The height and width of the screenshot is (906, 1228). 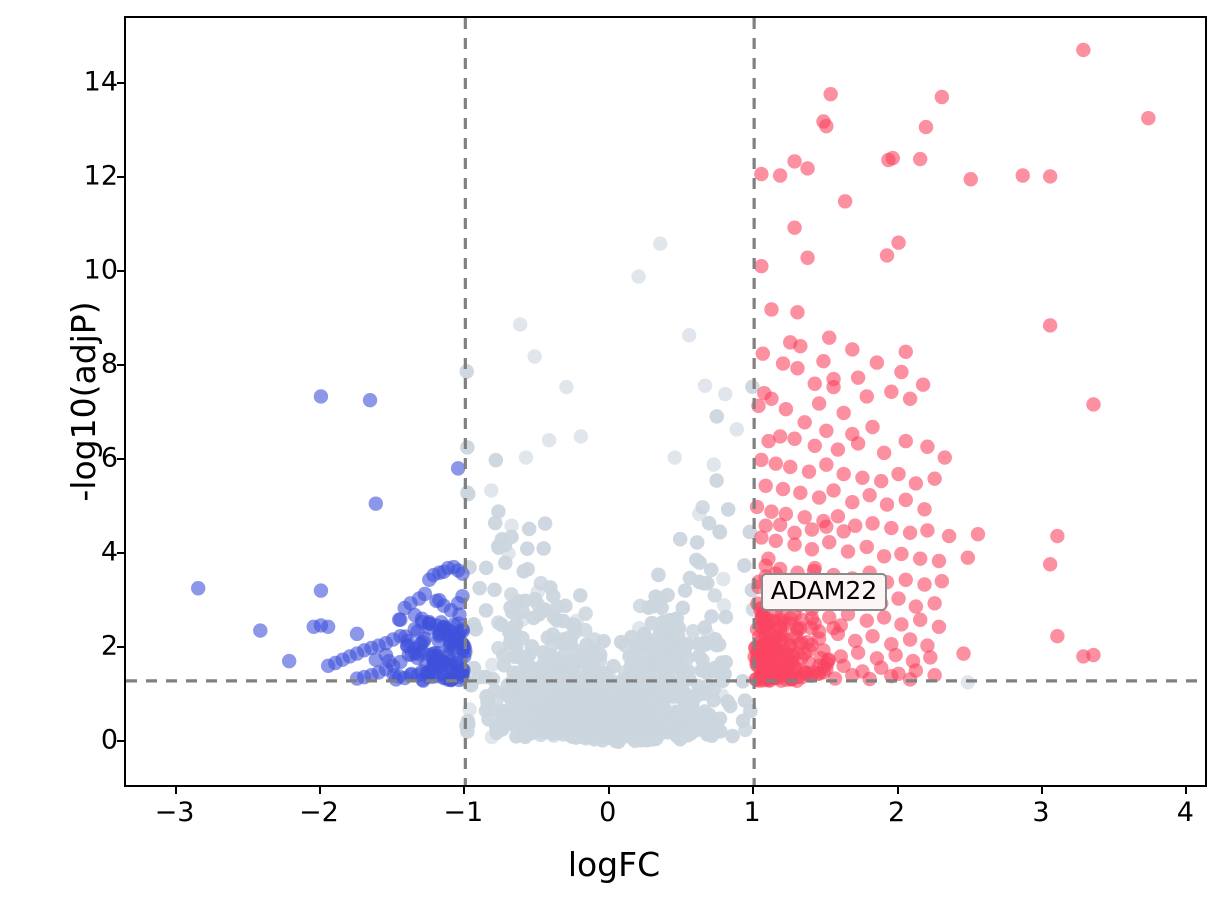 I want to click on x-axis-label: logFC, so click(x=614, y=864).